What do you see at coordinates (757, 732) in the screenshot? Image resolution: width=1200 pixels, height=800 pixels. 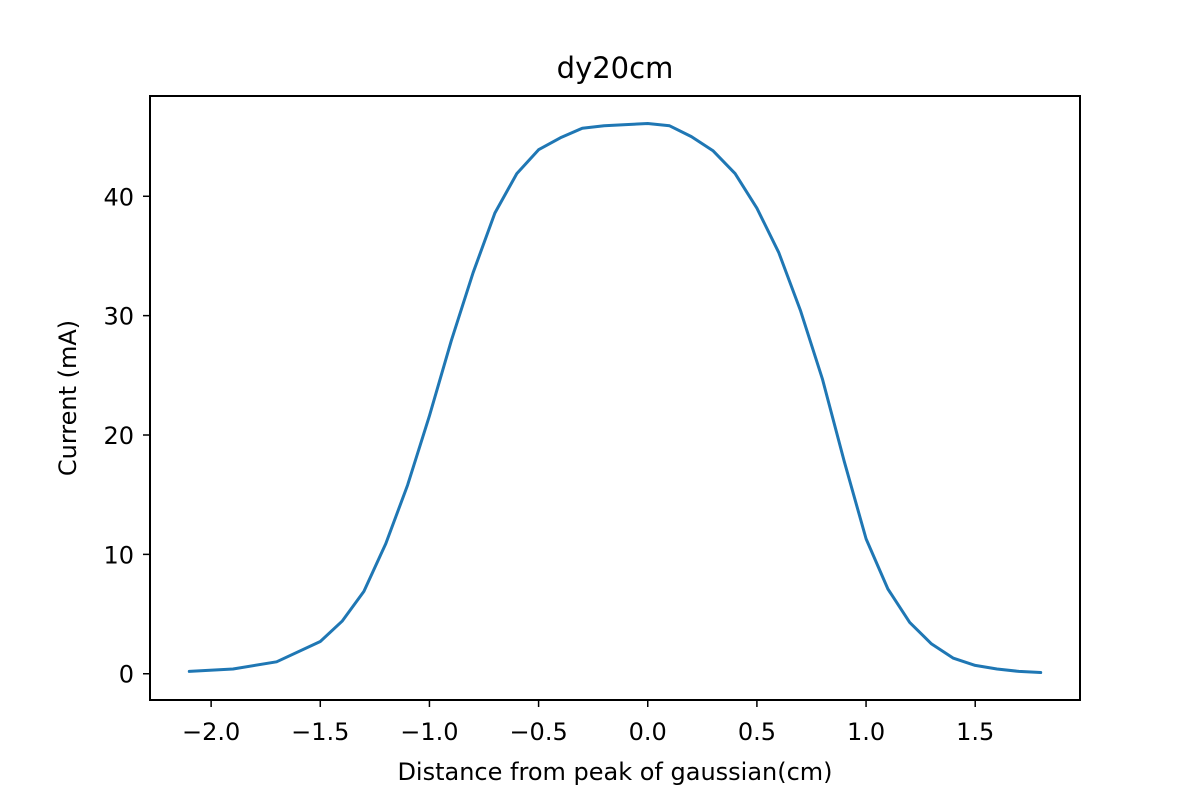 I see `x-tick-label: 0.5` at bounding box center [757, 732].